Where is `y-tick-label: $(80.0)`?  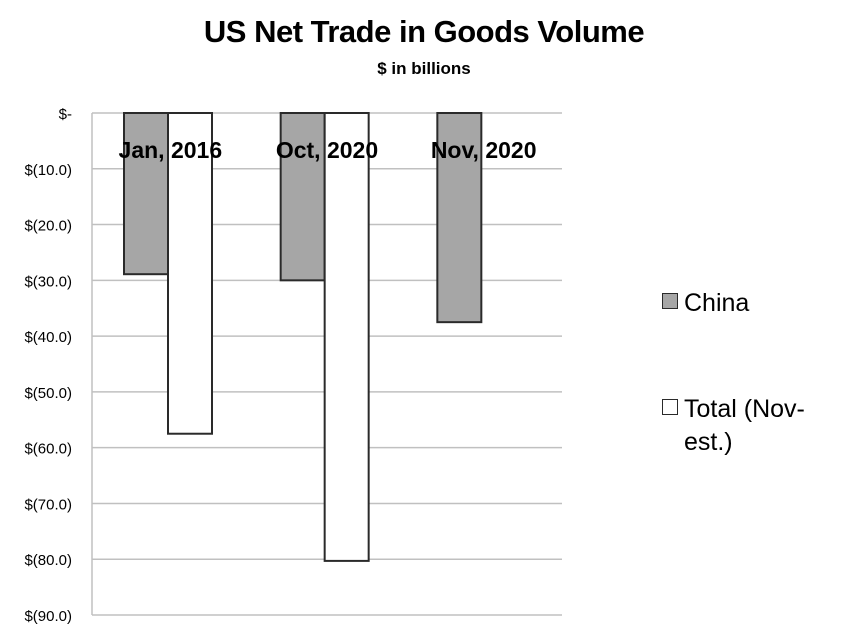
y-tick-label: $(80.0) is located at coordinates (48, 560).